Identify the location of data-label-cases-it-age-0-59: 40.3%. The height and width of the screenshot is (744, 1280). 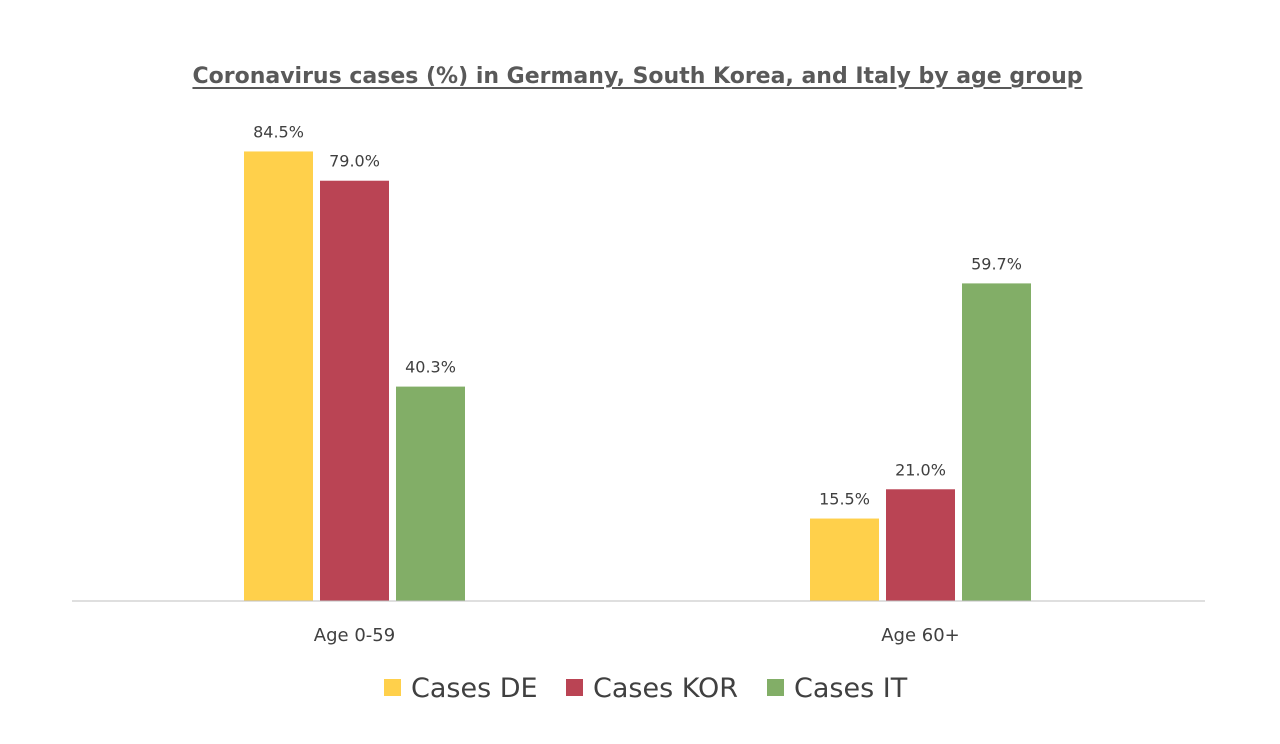
(430, 367).